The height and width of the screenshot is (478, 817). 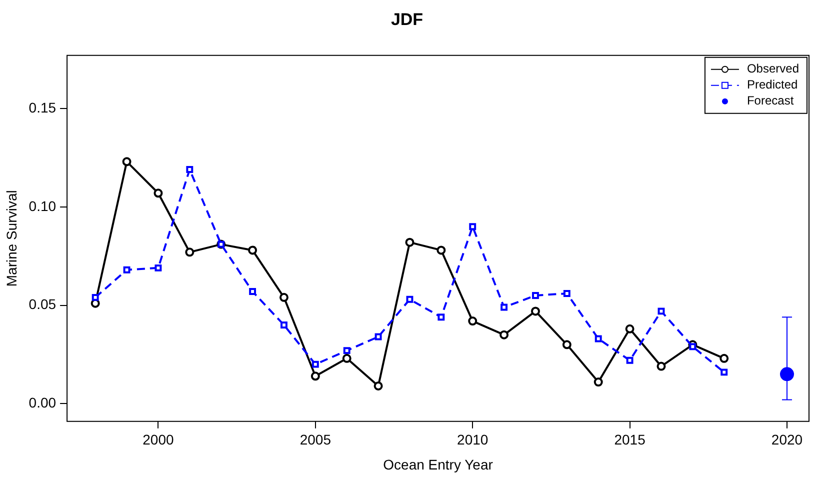 I want to click on chart-title: JDF, so click(x=407, y=19).